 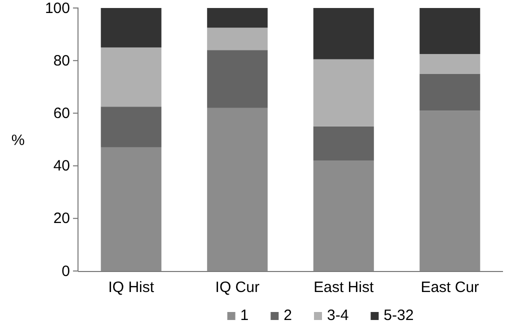 What do you see at coordinates (244, 315) in the screenshot?
I see `legend-label: 1` at bounding box center [244, 315].